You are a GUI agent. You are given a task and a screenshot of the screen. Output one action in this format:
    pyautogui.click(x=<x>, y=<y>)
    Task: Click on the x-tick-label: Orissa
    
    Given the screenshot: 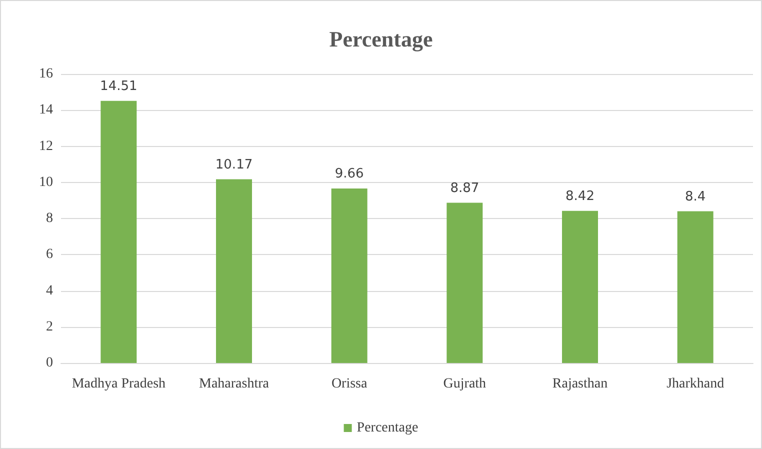 What is the action you would take?
    pyautogui.click(x=349, y=384)
    